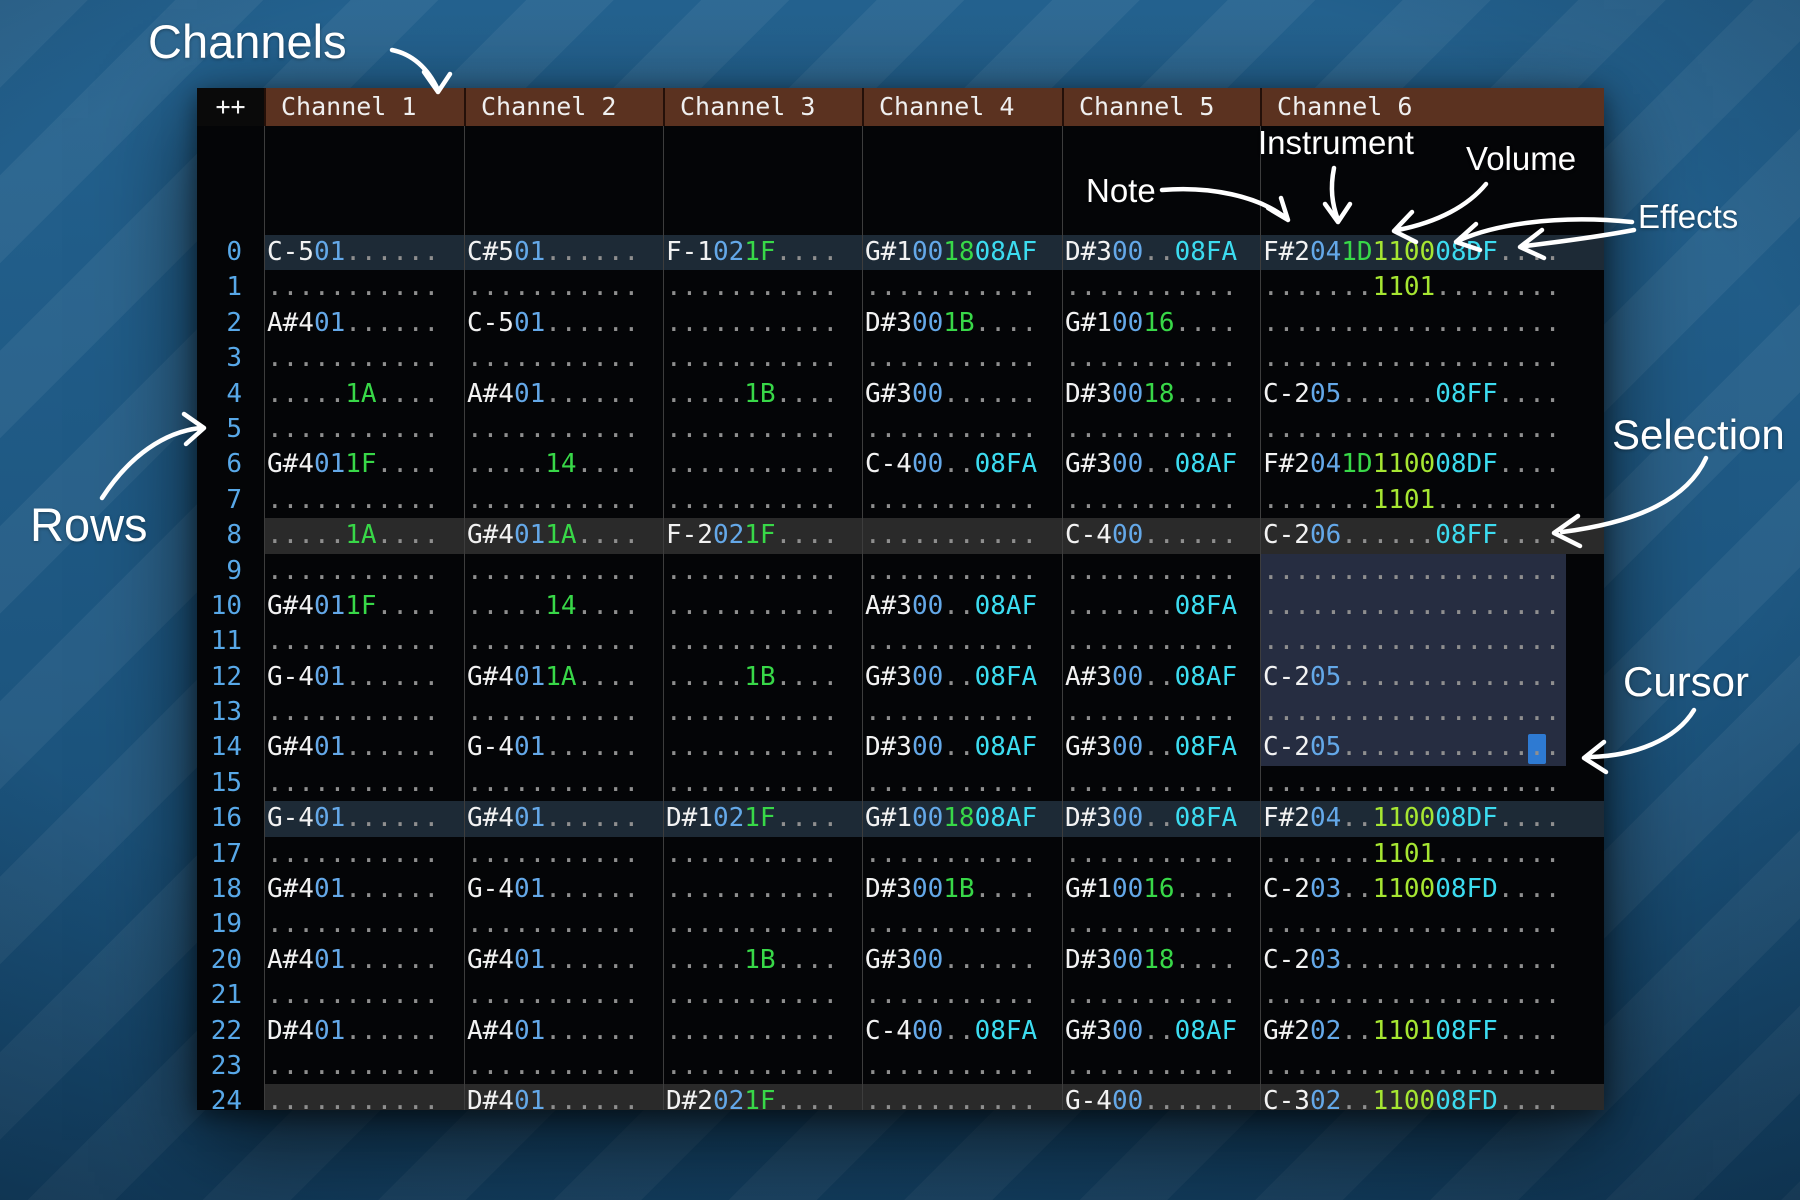 This screenshot has height=1200, width=1800. What do you see at coordinates (951, 1030) in the screenshot?
I see `pattern-cell: C-400..08FA` at bounding box center [951, 1030].